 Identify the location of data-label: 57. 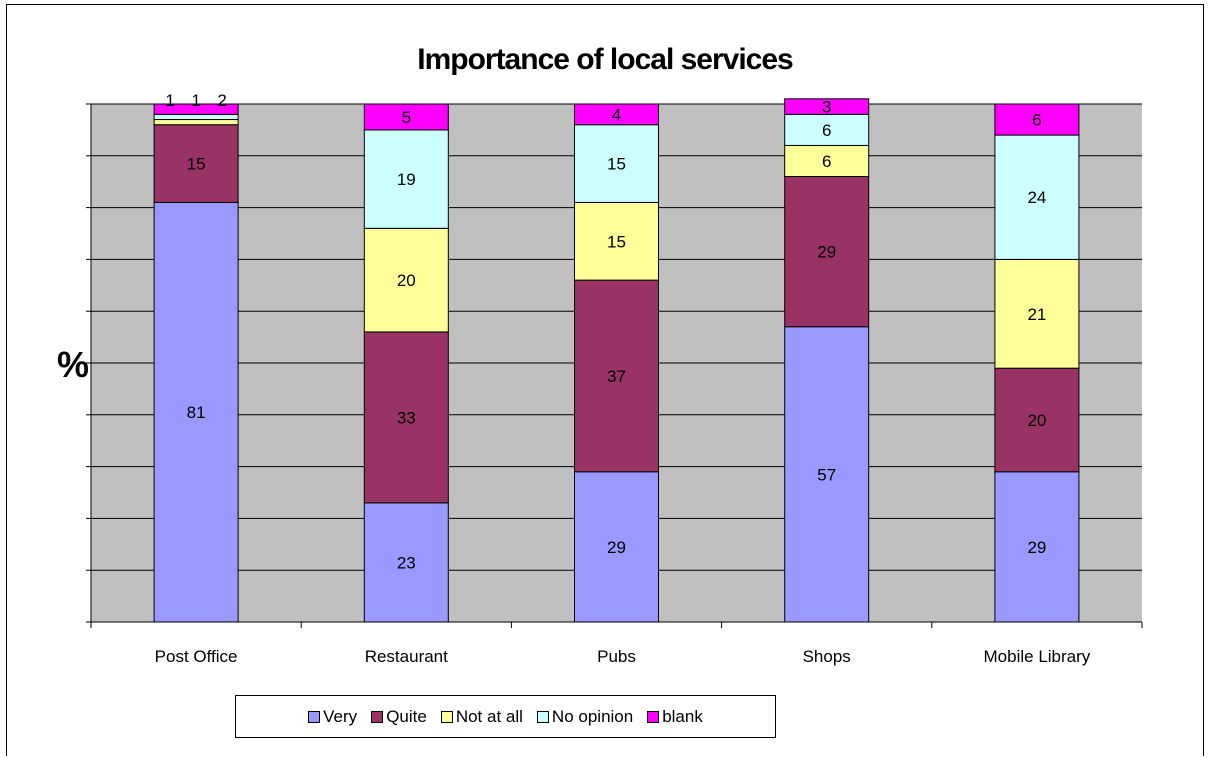
(826, 474).